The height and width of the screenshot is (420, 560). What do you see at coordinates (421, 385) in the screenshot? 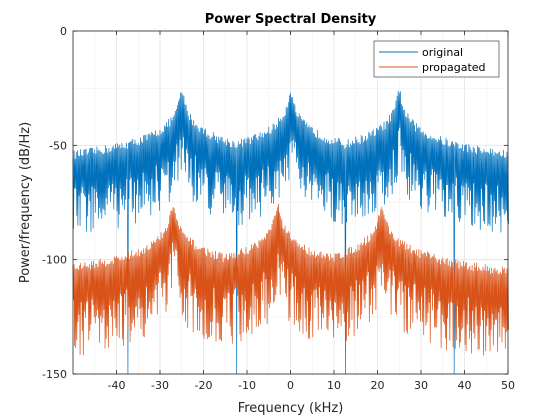
I see `x-tick-label: 30` at bounding box center [421, 385].